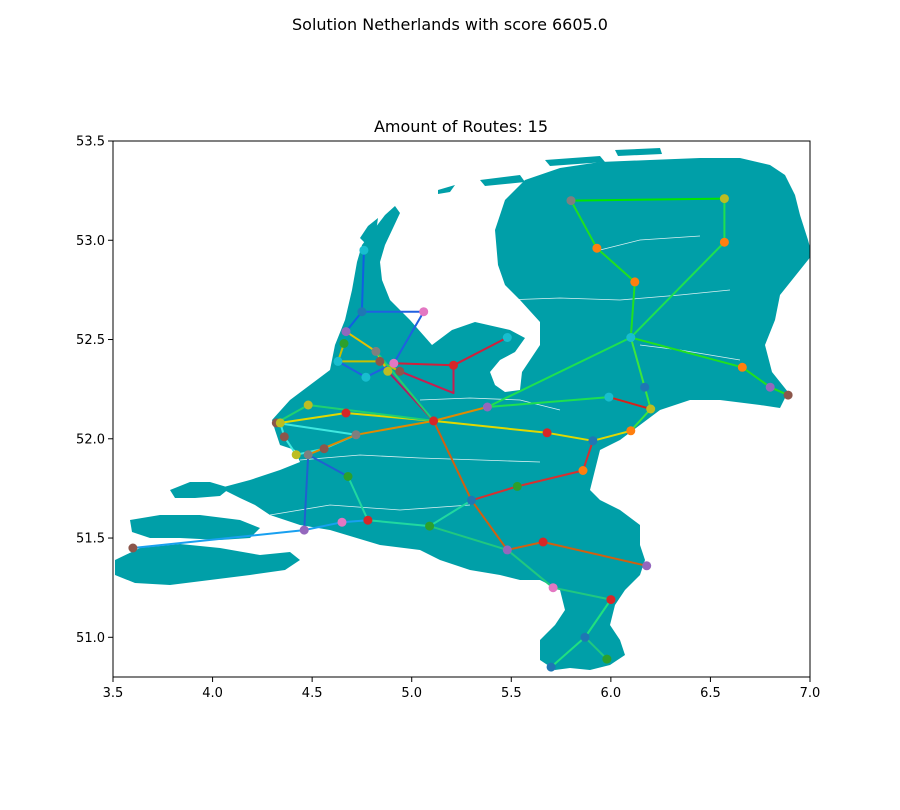  Describe the element at coordinates (90, 142) in the screenshot. I see `y-tick-label: 53.5` at that location.